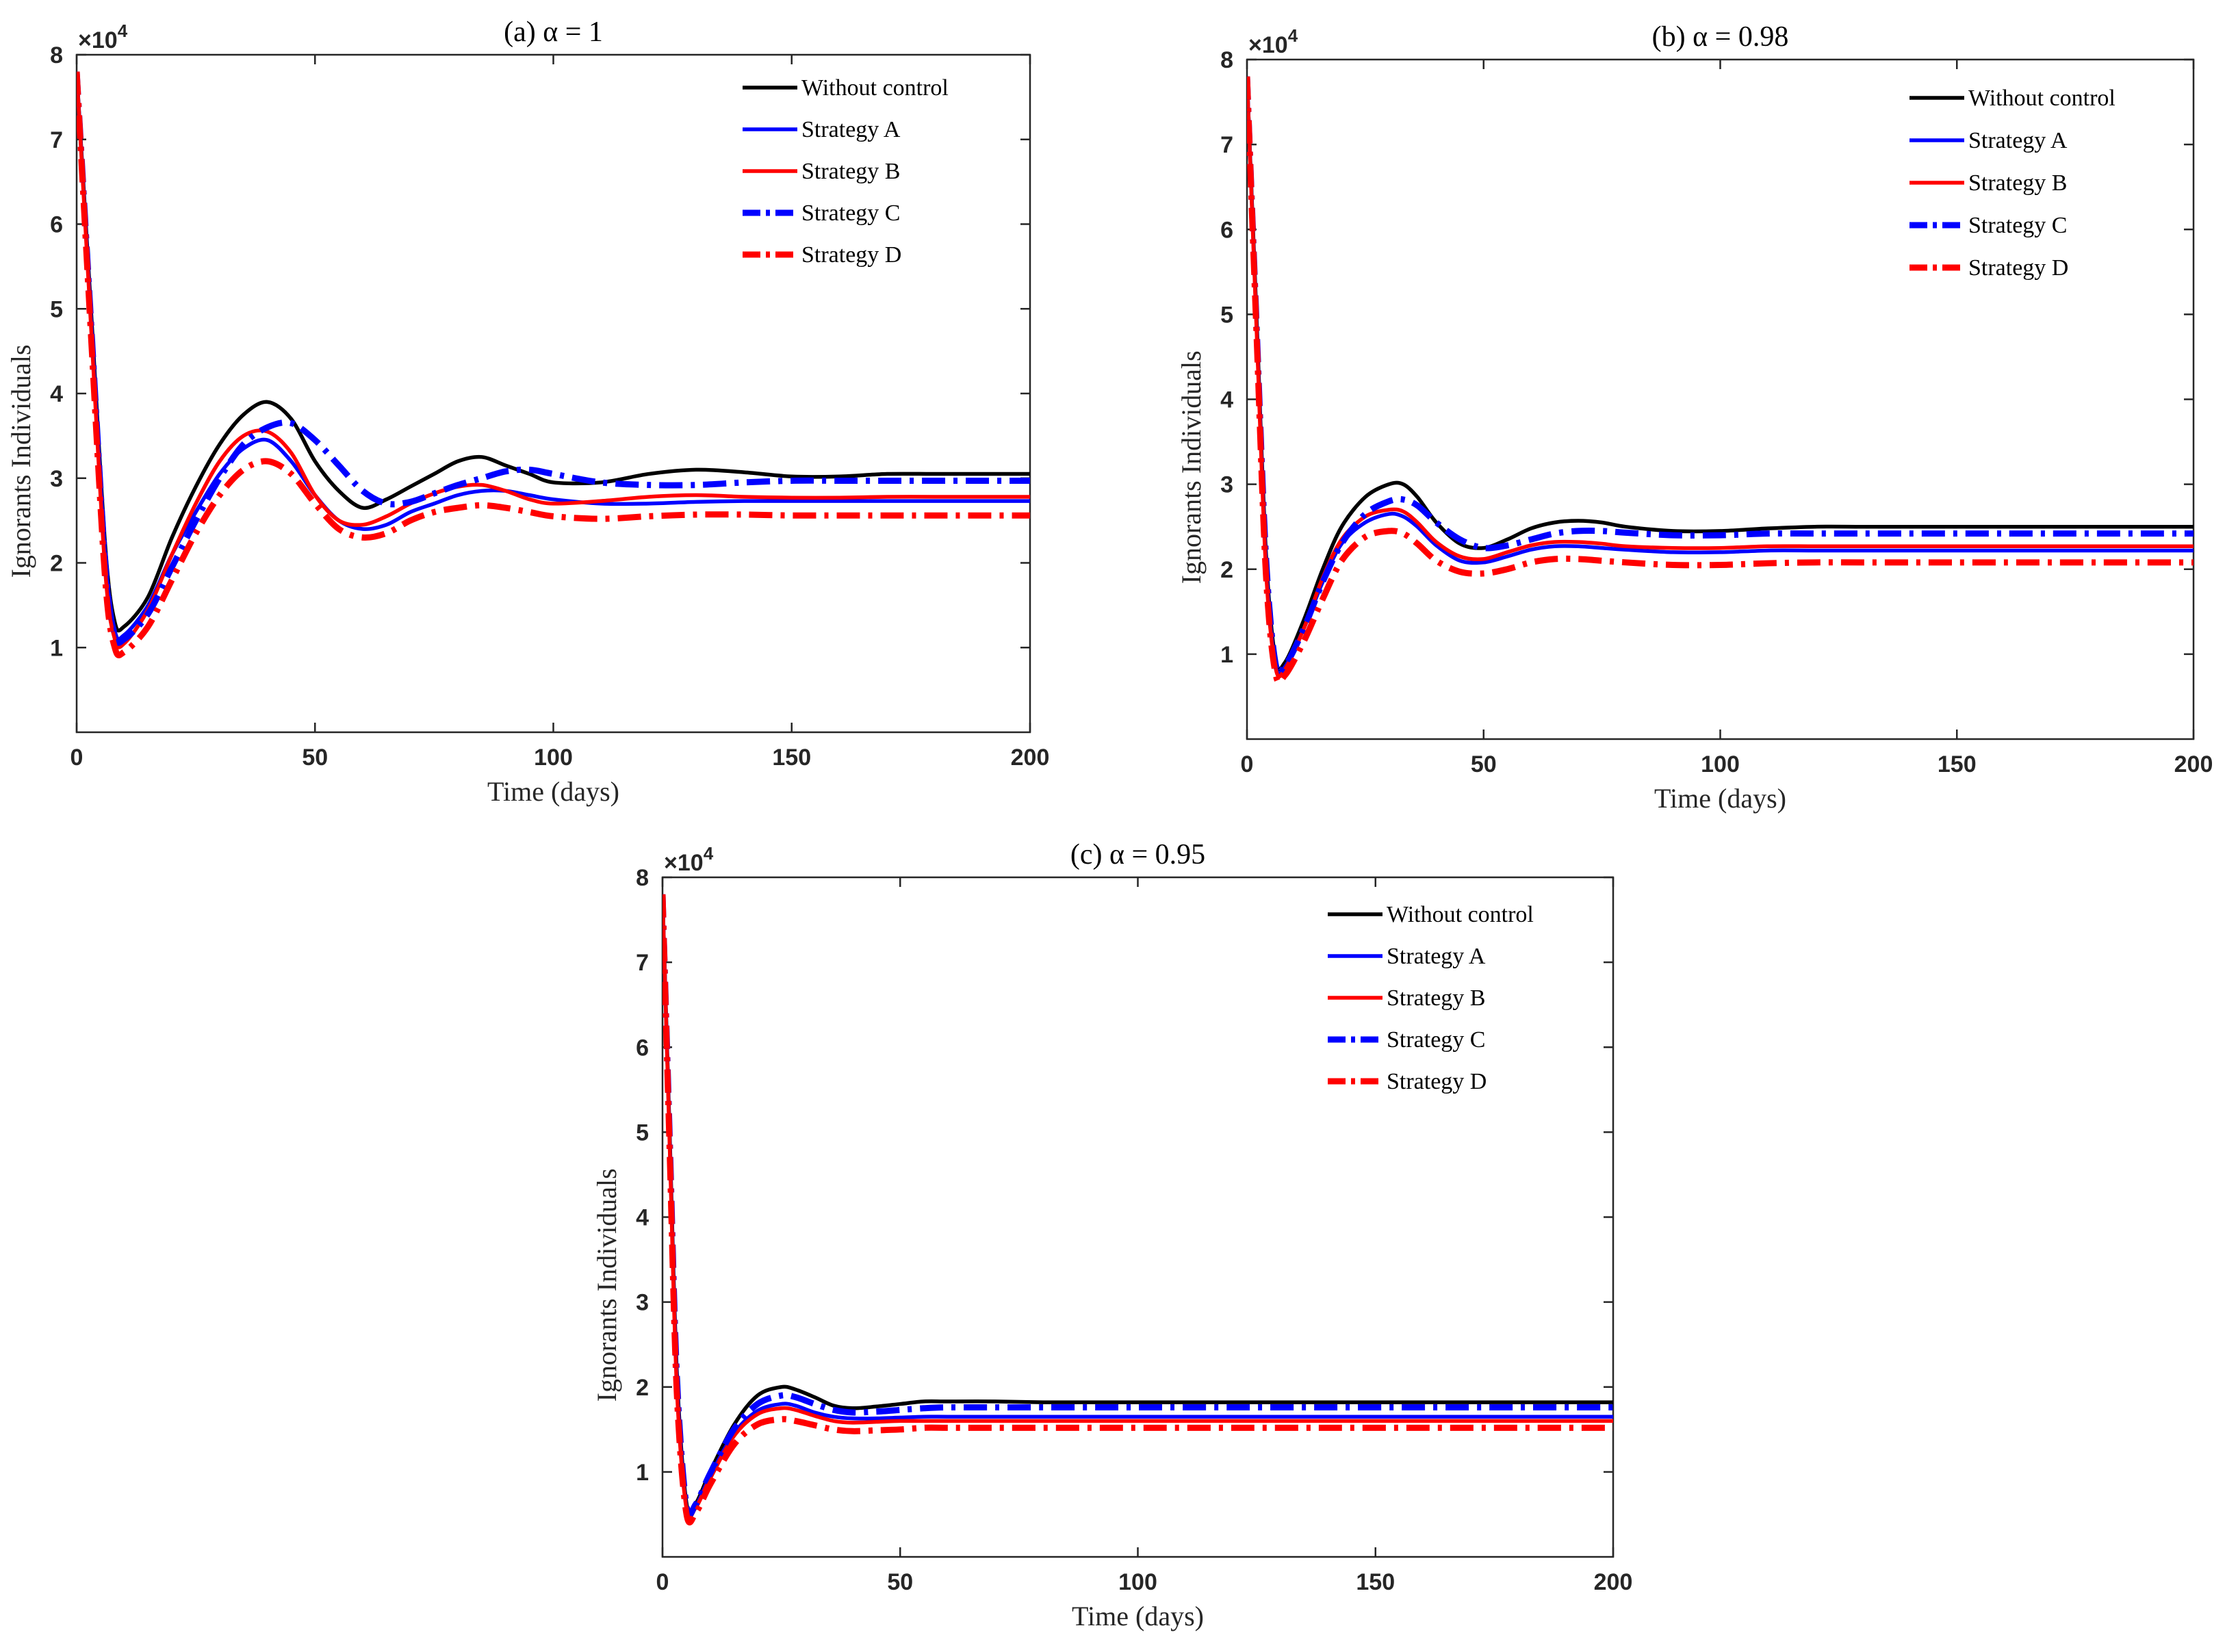 This screenshot has width=2225, height=1652. Describe the element at coordinates (1137, 855) in the screenshot. I see `chart-title: (c) α = 0.95` at that location.